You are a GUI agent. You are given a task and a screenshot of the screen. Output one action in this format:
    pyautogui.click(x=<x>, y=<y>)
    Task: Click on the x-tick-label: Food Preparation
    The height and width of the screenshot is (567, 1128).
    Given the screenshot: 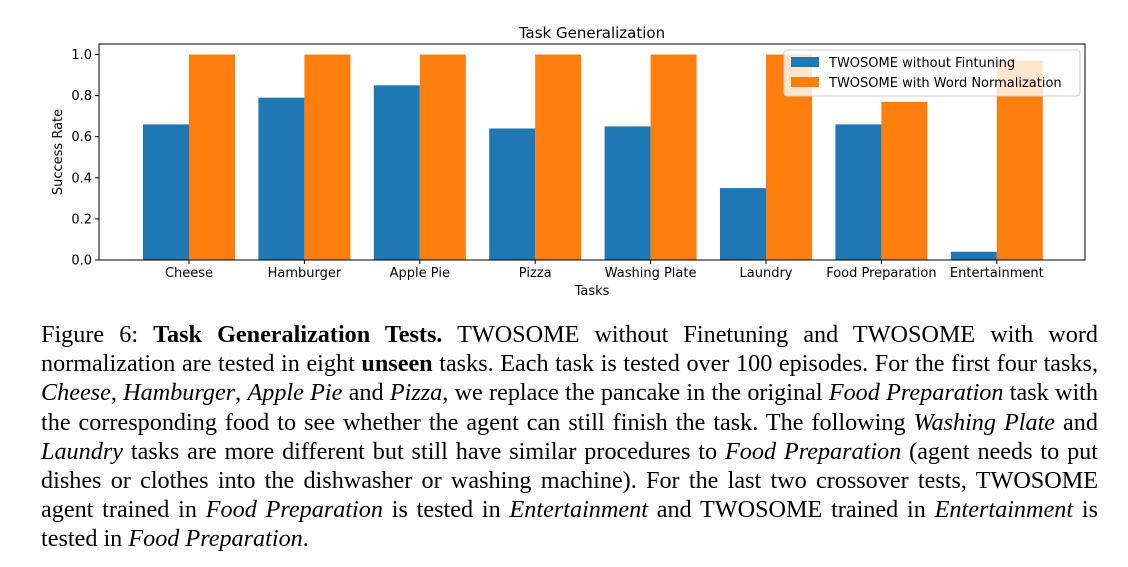 What is the action you would take?
    pyautogui.click(x=881, y=273)
    